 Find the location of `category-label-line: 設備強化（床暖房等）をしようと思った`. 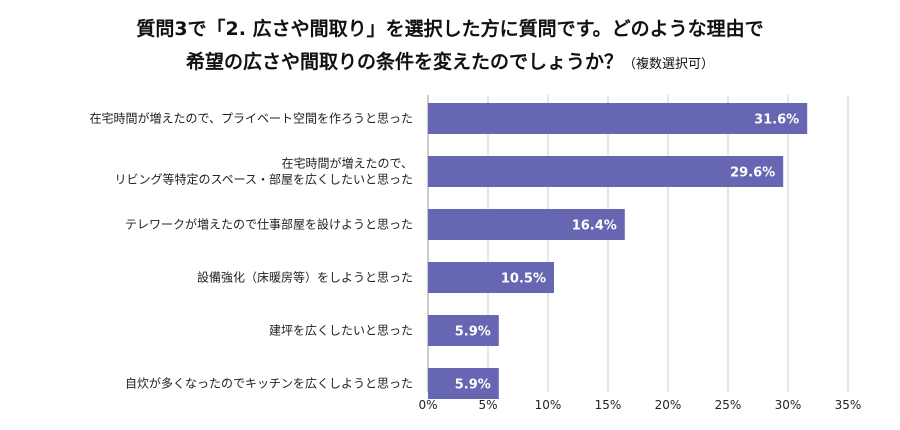

category-label-line: 設備強化（床暖房等）をしようと思った is located at coordinates (305, 277).